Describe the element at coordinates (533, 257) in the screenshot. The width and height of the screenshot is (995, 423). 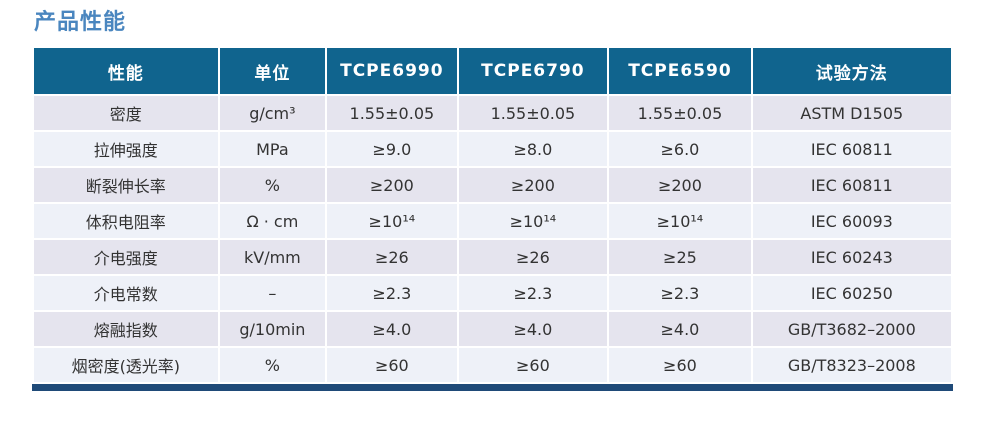
I see `cell-tcpe6790: ≥26` at that location.